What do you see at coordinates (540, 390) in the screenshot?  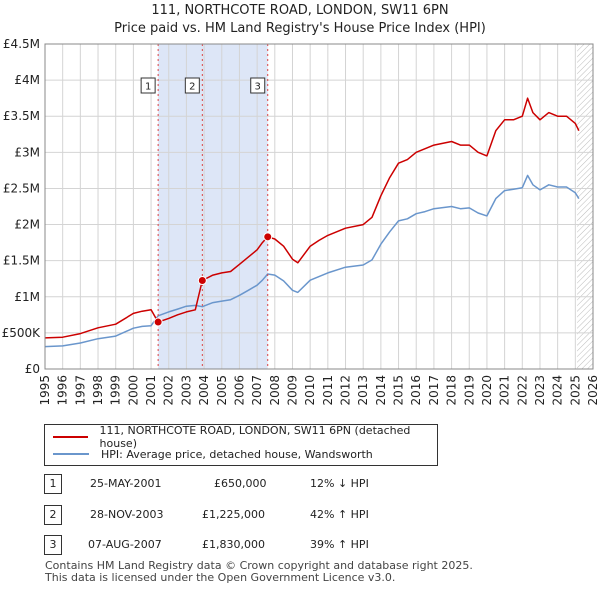 I see `x-tick-label: 2023` at bounding box center [540, 390].